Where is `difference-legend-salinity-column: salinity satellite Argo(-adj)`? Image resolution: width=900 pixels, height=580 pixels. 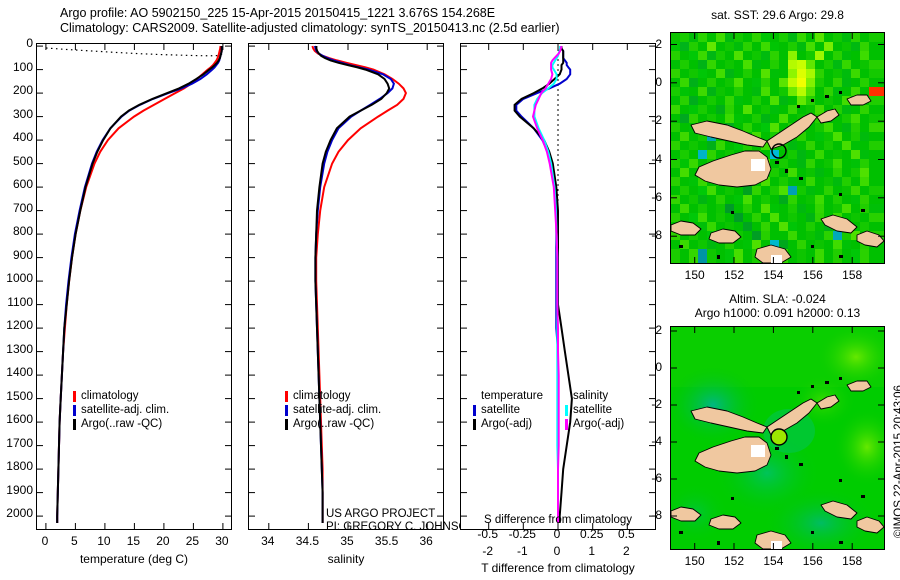
difference-legend-salinity-column: salinity satellite Argo(-adj) is located at coordinates (594, 410).